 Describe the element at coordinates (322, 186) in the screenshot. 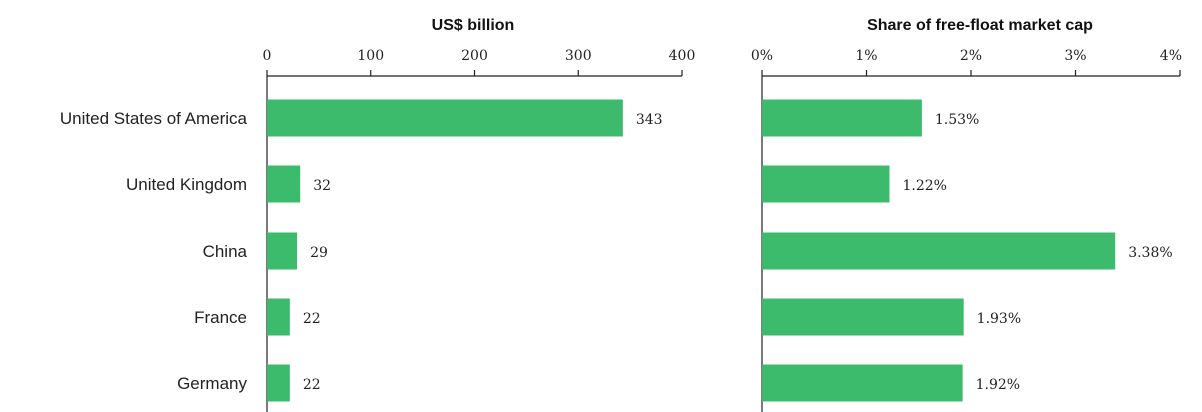

I see `data-label: 32` at that location.